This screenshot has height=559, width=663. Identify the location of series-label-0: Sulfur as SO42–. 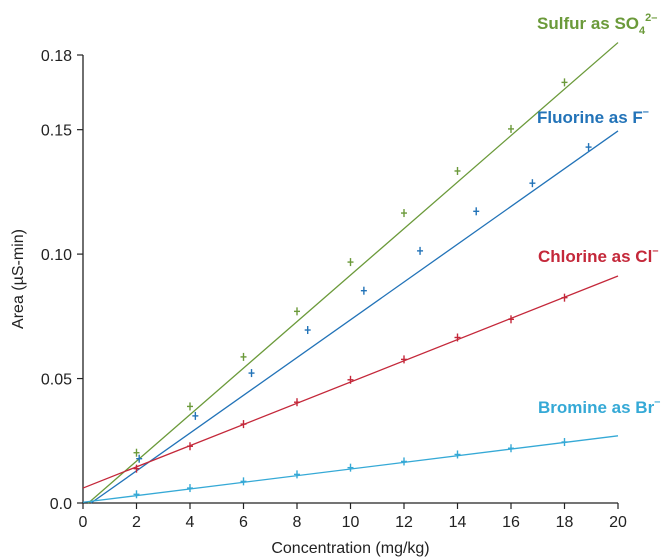
(597, 24).